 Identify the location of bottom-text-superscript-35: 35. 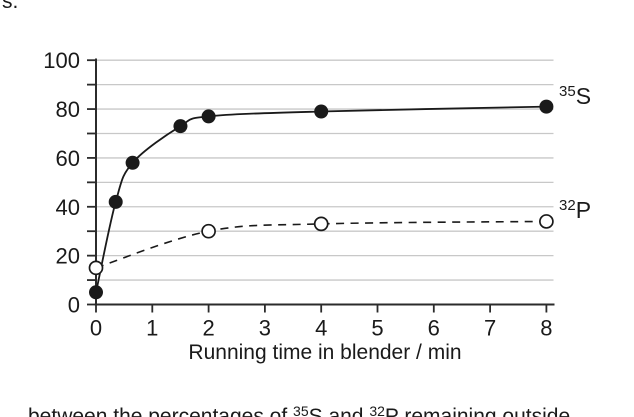
(301, 410).